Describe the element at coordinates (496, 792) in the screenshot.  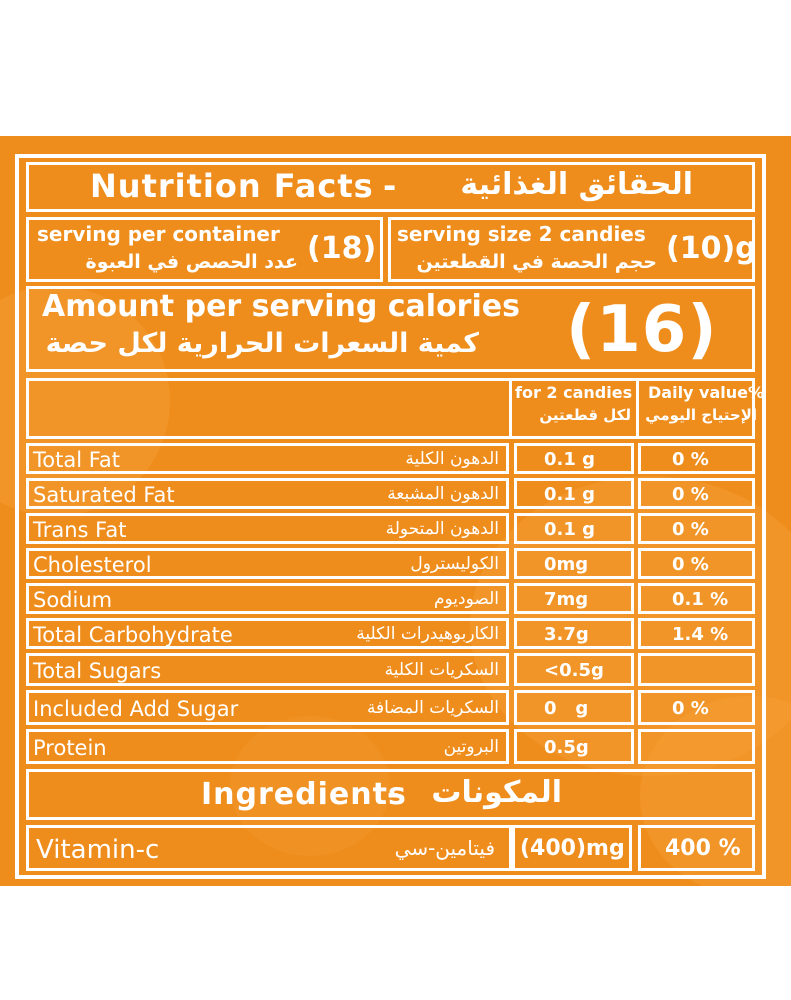
I see `ingredients-title-arabic: المكونات` at that location.